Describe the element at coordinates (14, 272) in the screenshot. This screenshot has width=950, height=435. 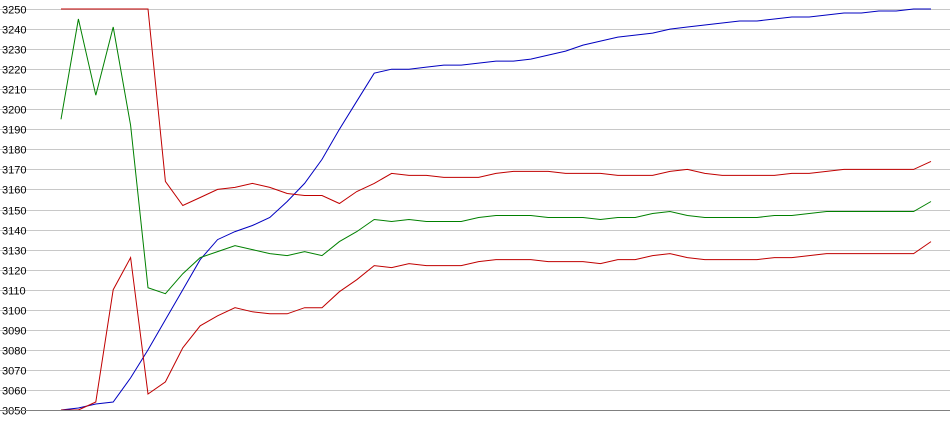
I see `y-tick-label: 3120` at that location.